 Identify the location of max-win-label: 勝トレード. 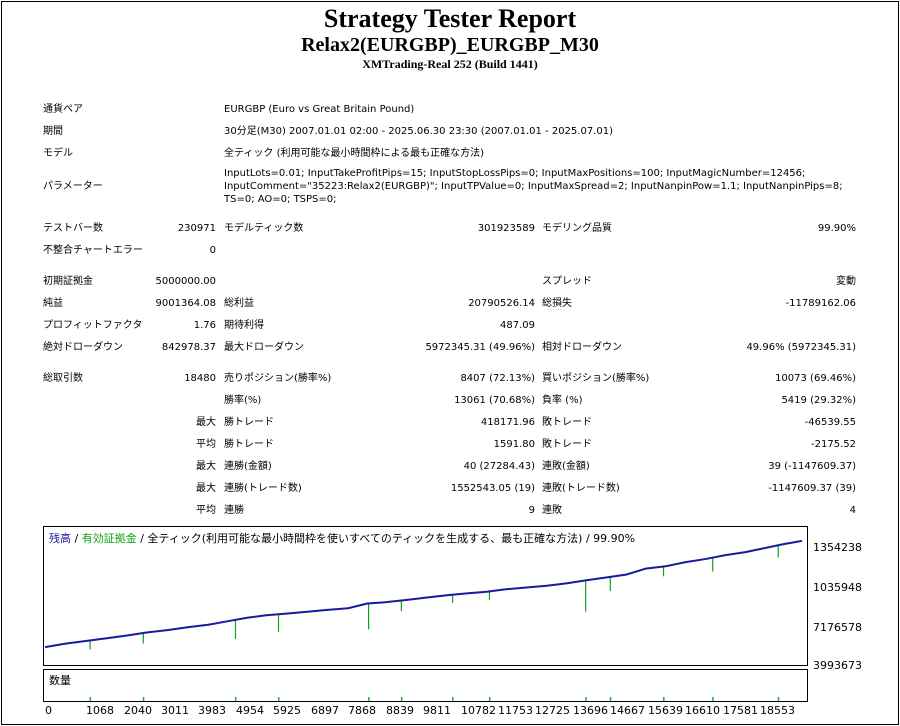
(249, 422).